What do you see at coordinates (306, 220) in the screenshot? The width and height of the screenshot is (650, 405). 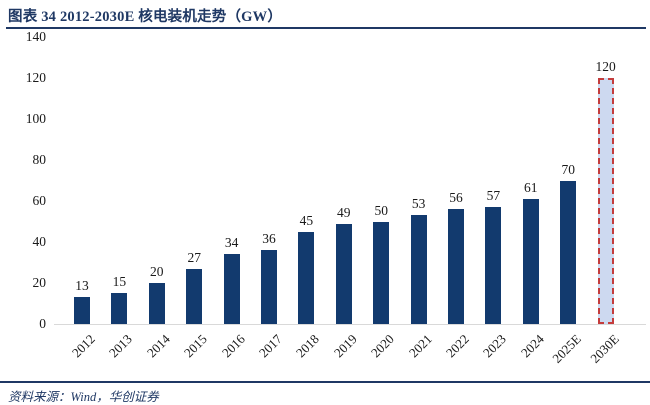 I see `bar-value-label: 45` at bounding box center [306, 220].